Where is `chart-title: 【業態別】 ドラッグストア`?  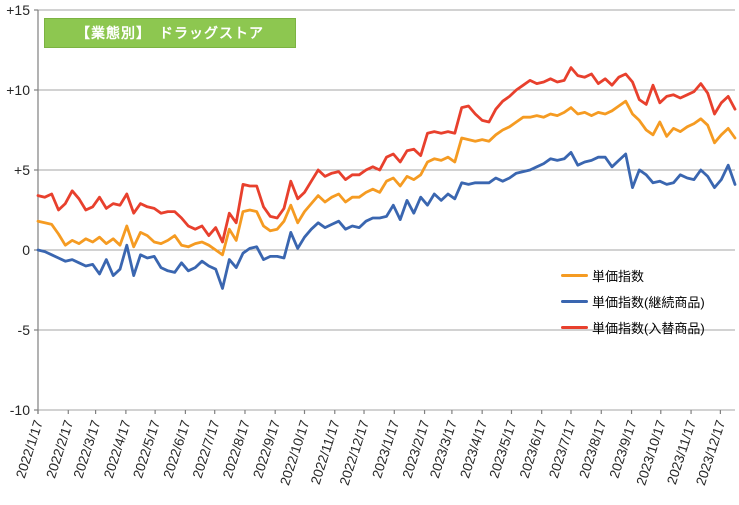
chart-title: 【業態別】 ドラッグストア is located at coordinates (170, 33).